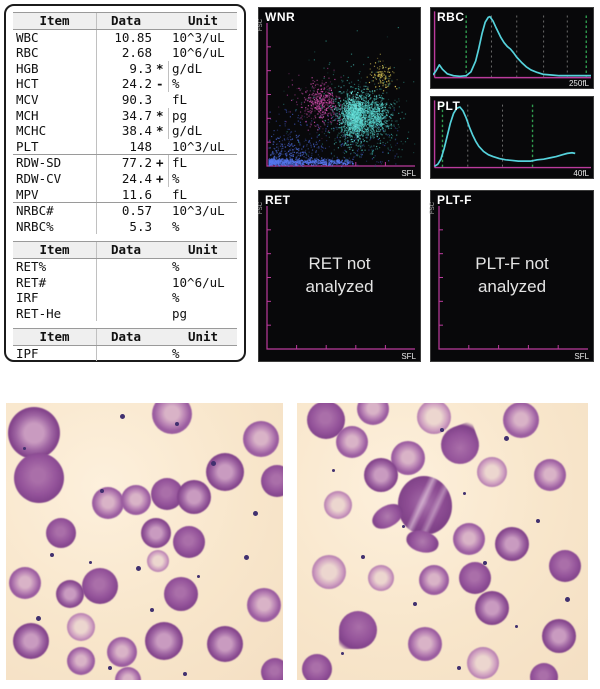 This screenshot has height=689, width=600. Describe the element at coordinates (136, 163) in the screenshot. I see `cell-data: 77.2` at that location.